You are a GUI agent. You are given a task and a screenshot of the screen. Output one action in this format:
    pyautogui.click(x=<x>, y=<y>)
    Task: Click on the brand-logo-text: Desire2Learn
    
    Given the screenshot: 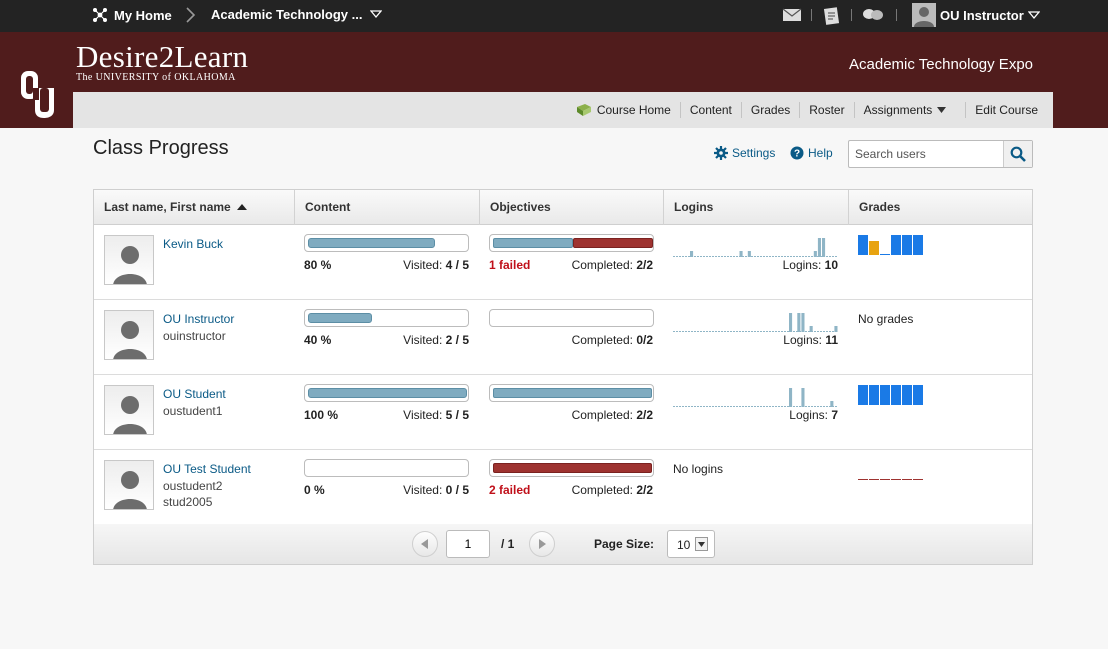 What is the action you would take?
    pyautogui.click(x=162, y=56)
    